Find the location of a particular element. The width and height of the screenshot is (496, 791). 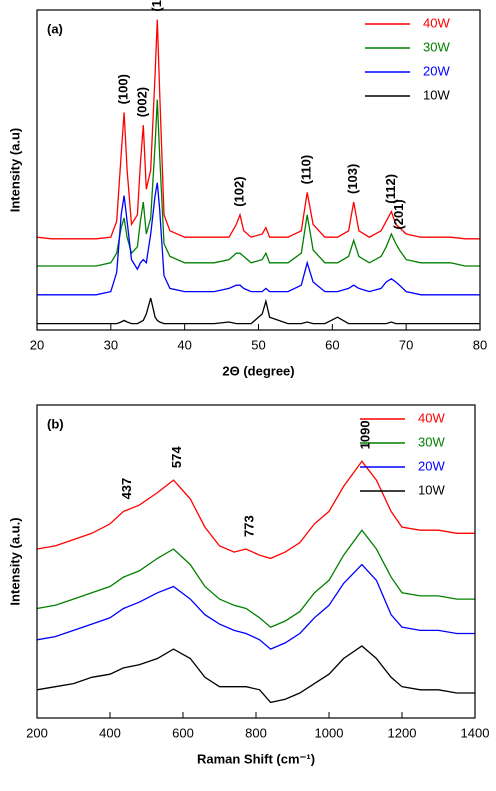

y-axis-label: Intensity (a.u) is located at coordinates (14, 170).